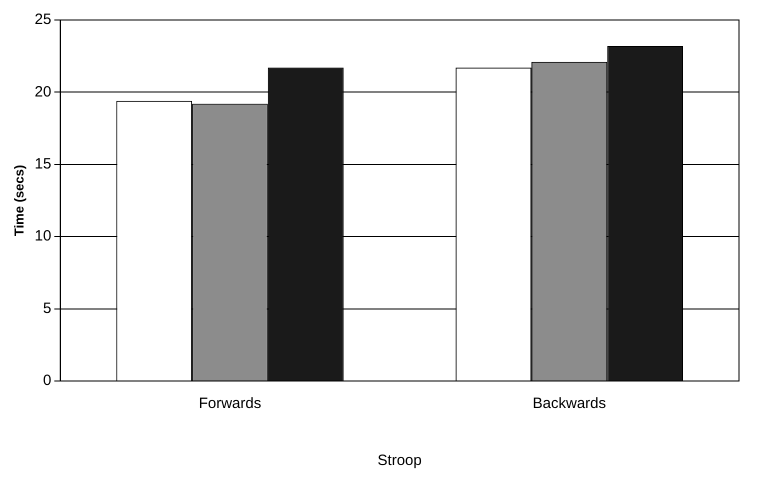 This screenshot has width=767, height=482. Describe the element at coordinates (43, 19) in the screenshot. I see `y-tick-label: 25` at that location.